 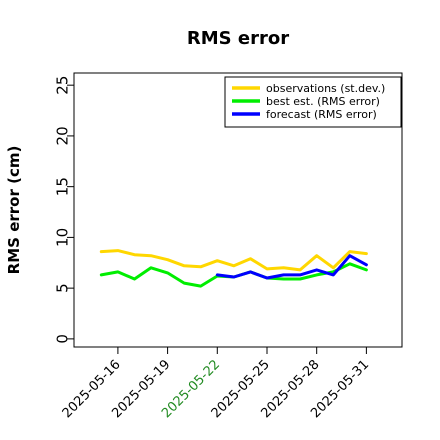 I want to click on y-tick-label: 25, so click(x=62, y=85).